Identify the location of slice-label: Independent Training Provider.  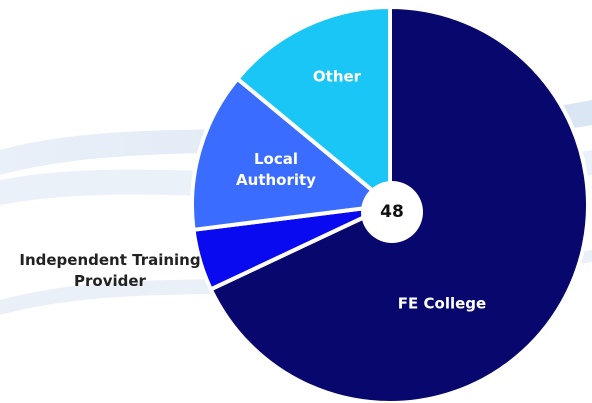
(110, 270).